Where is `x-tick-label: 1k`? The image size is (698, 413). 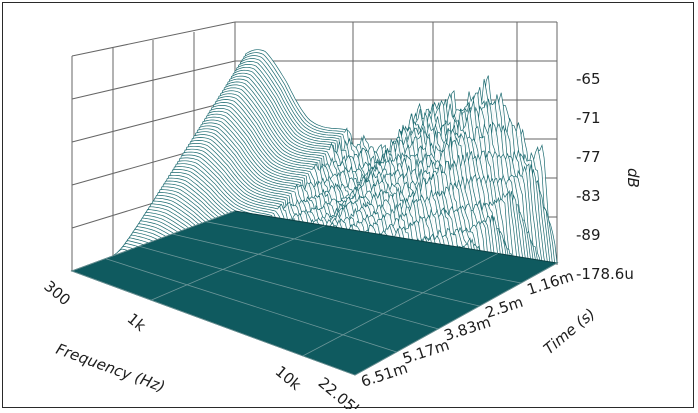 x-tick-label: 1k is located at coordinates (137, 323).